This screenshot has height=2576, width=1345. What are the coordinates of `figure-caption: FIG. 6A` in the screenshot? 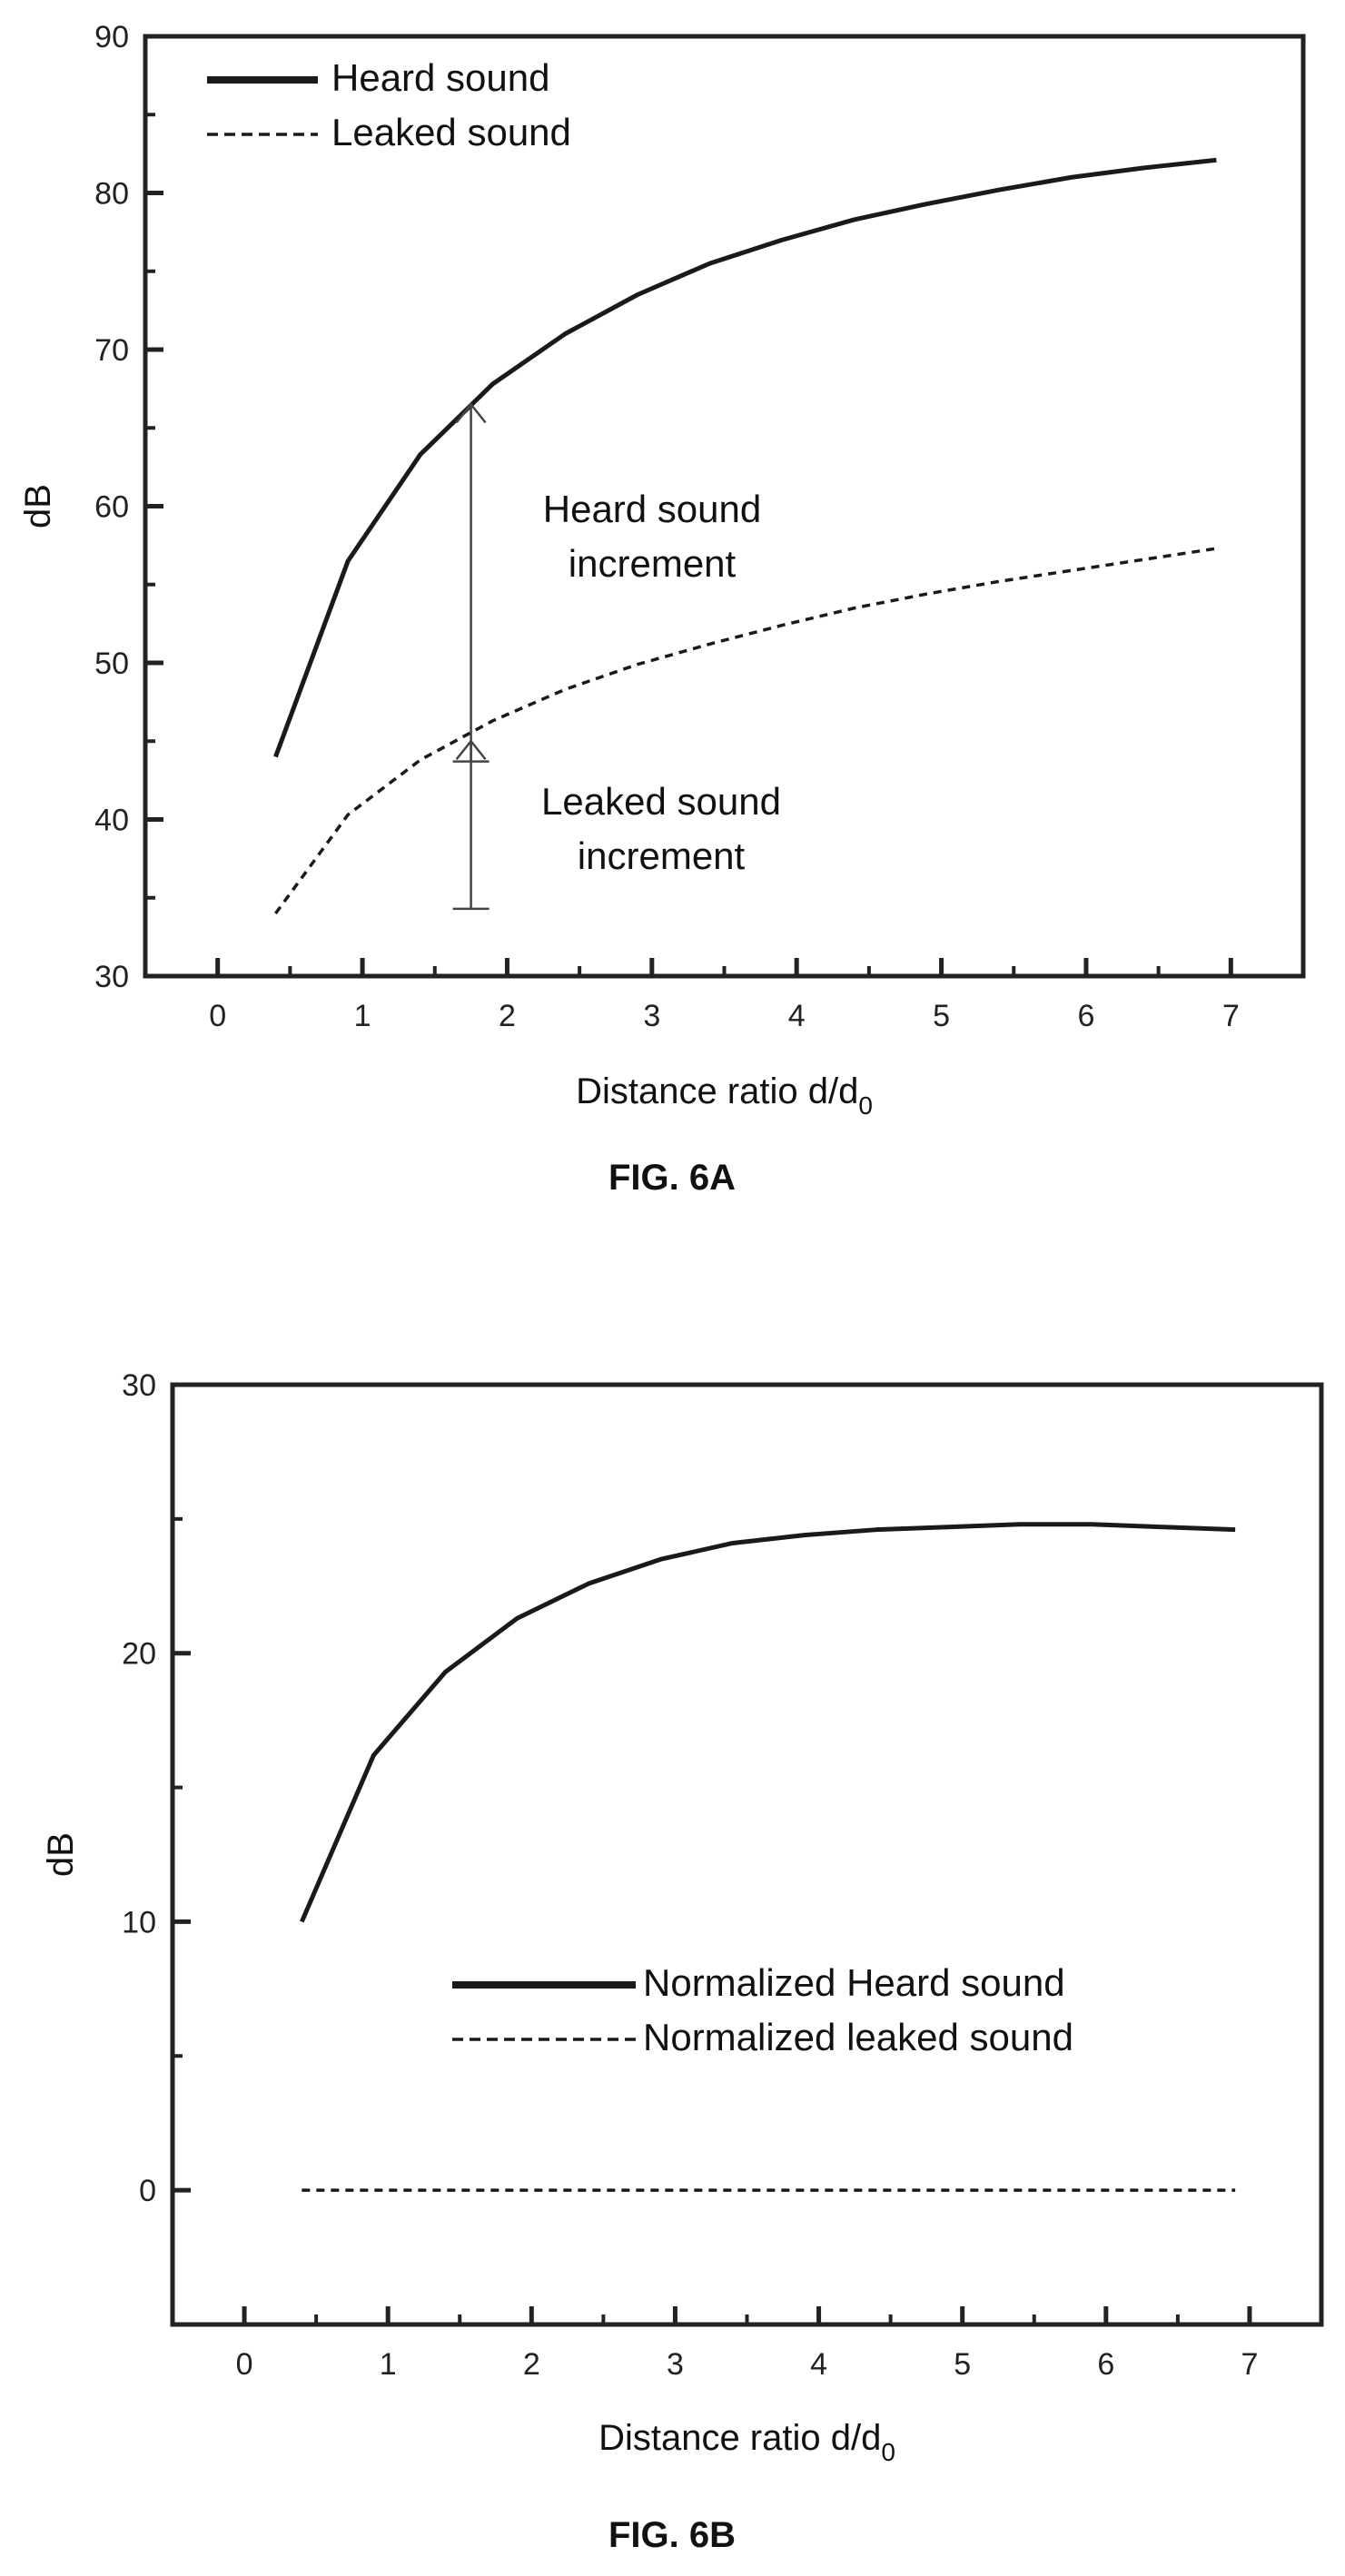 It's located at (672, 1178).